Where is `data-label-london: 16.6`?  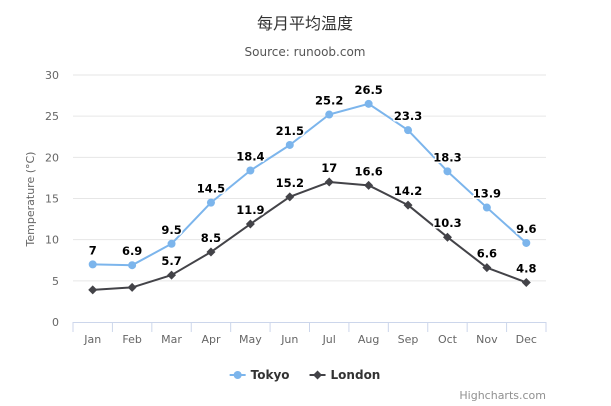
data-label-london: 16.6 is located at coordinates (368, 171).